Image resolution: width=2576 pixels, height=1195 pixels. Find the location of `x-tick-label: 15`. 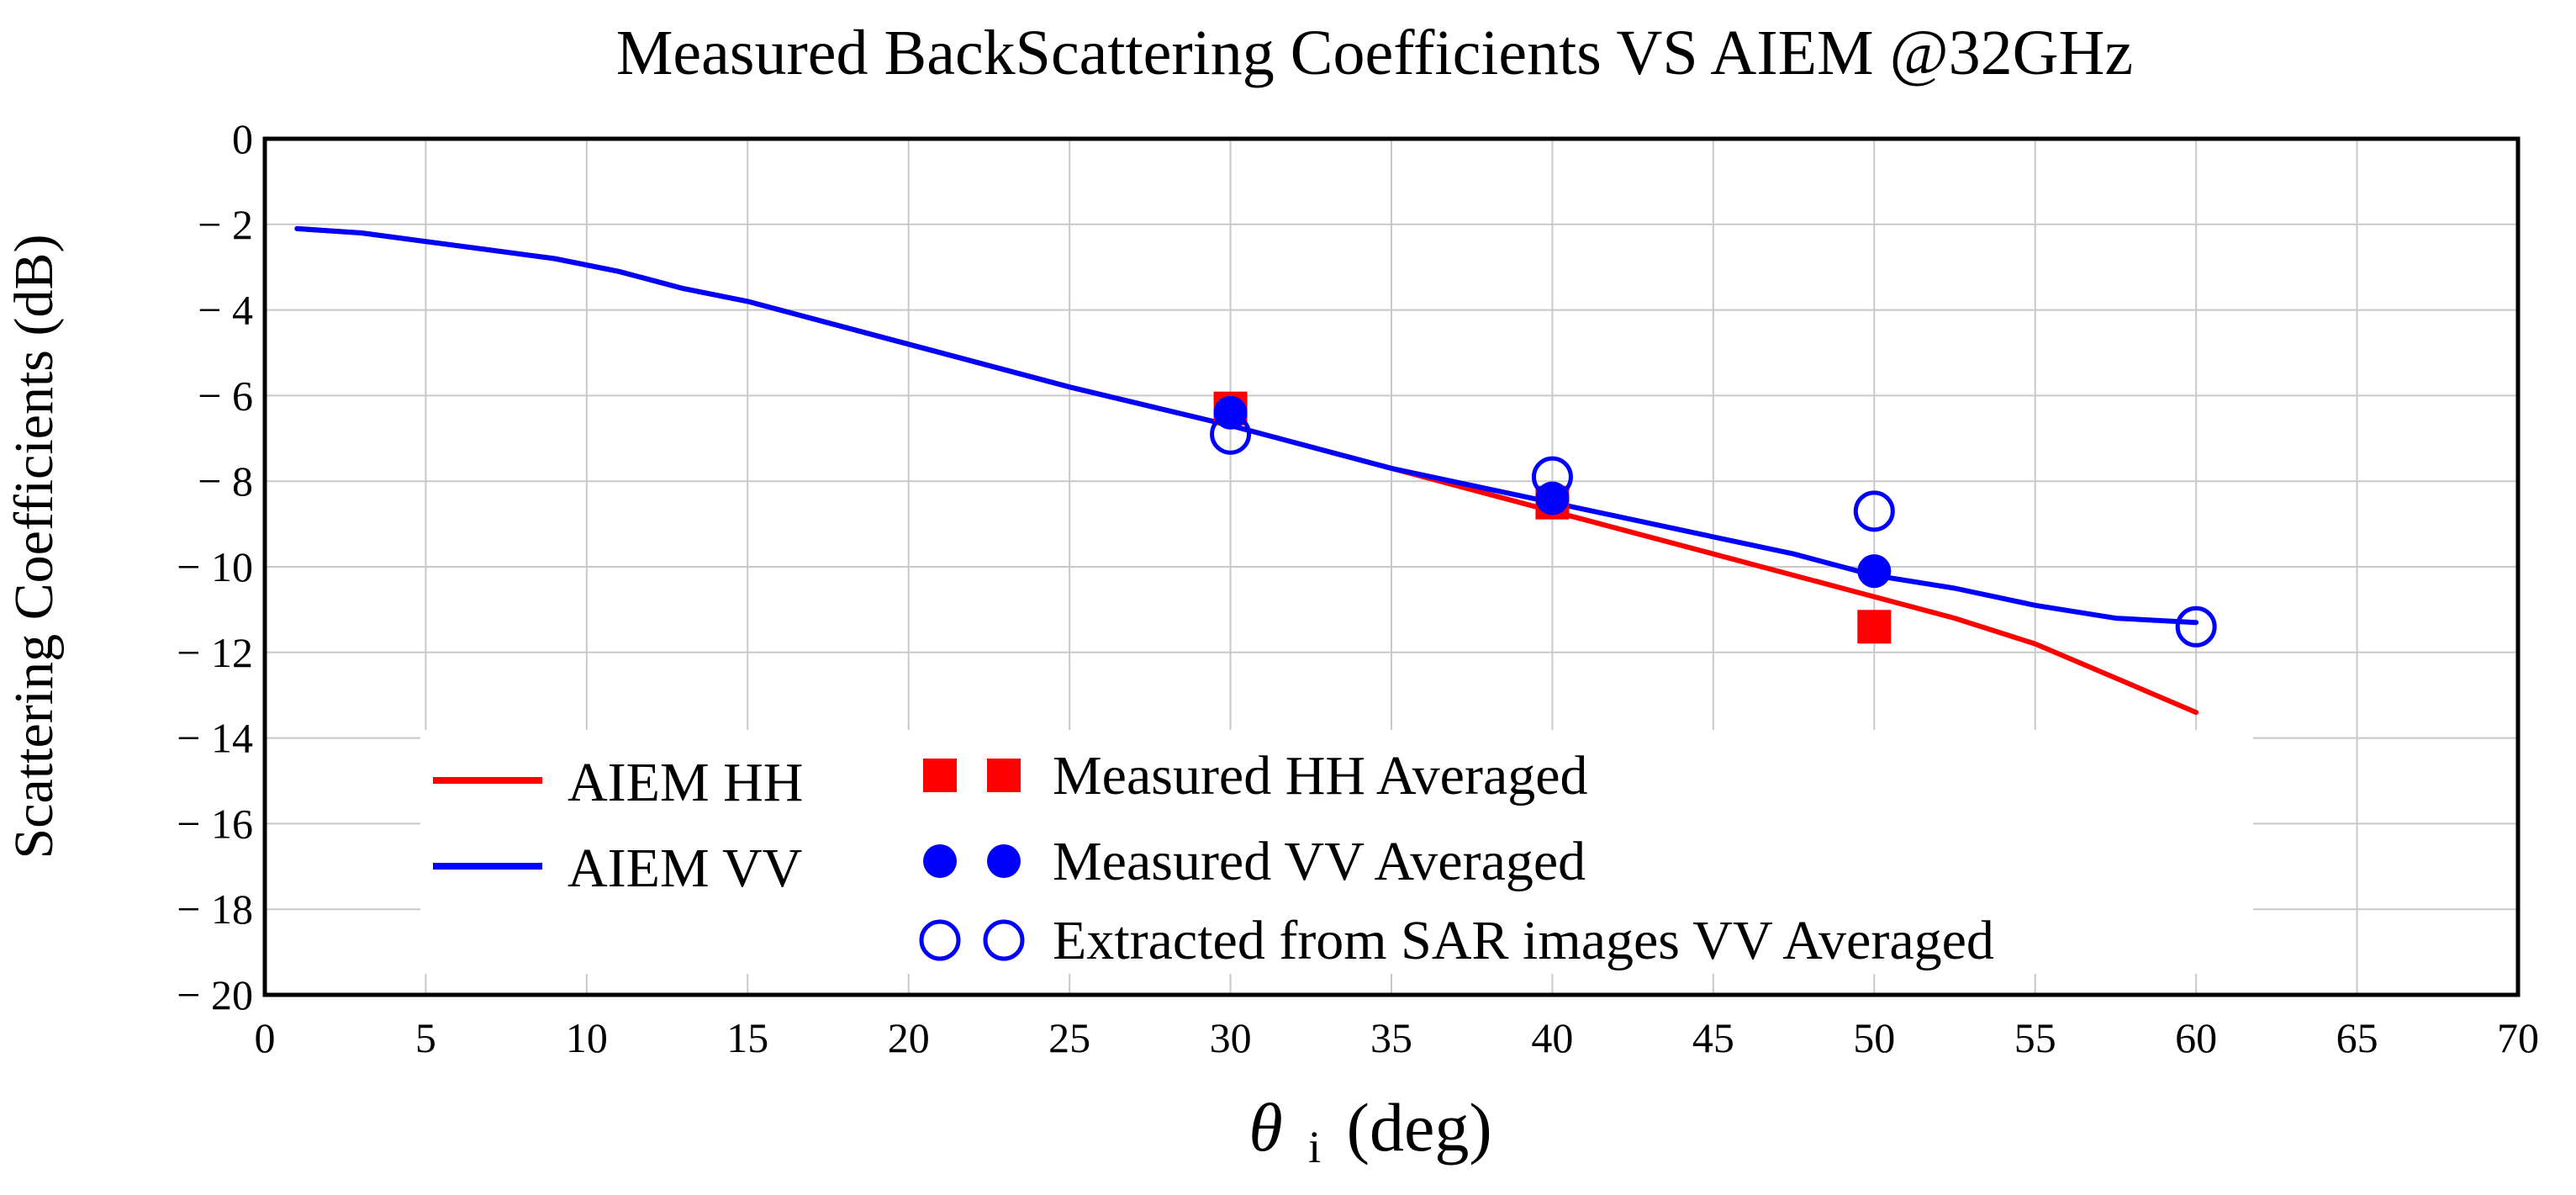

x-tick-label: 15 is located at coordinates (747, 1037).